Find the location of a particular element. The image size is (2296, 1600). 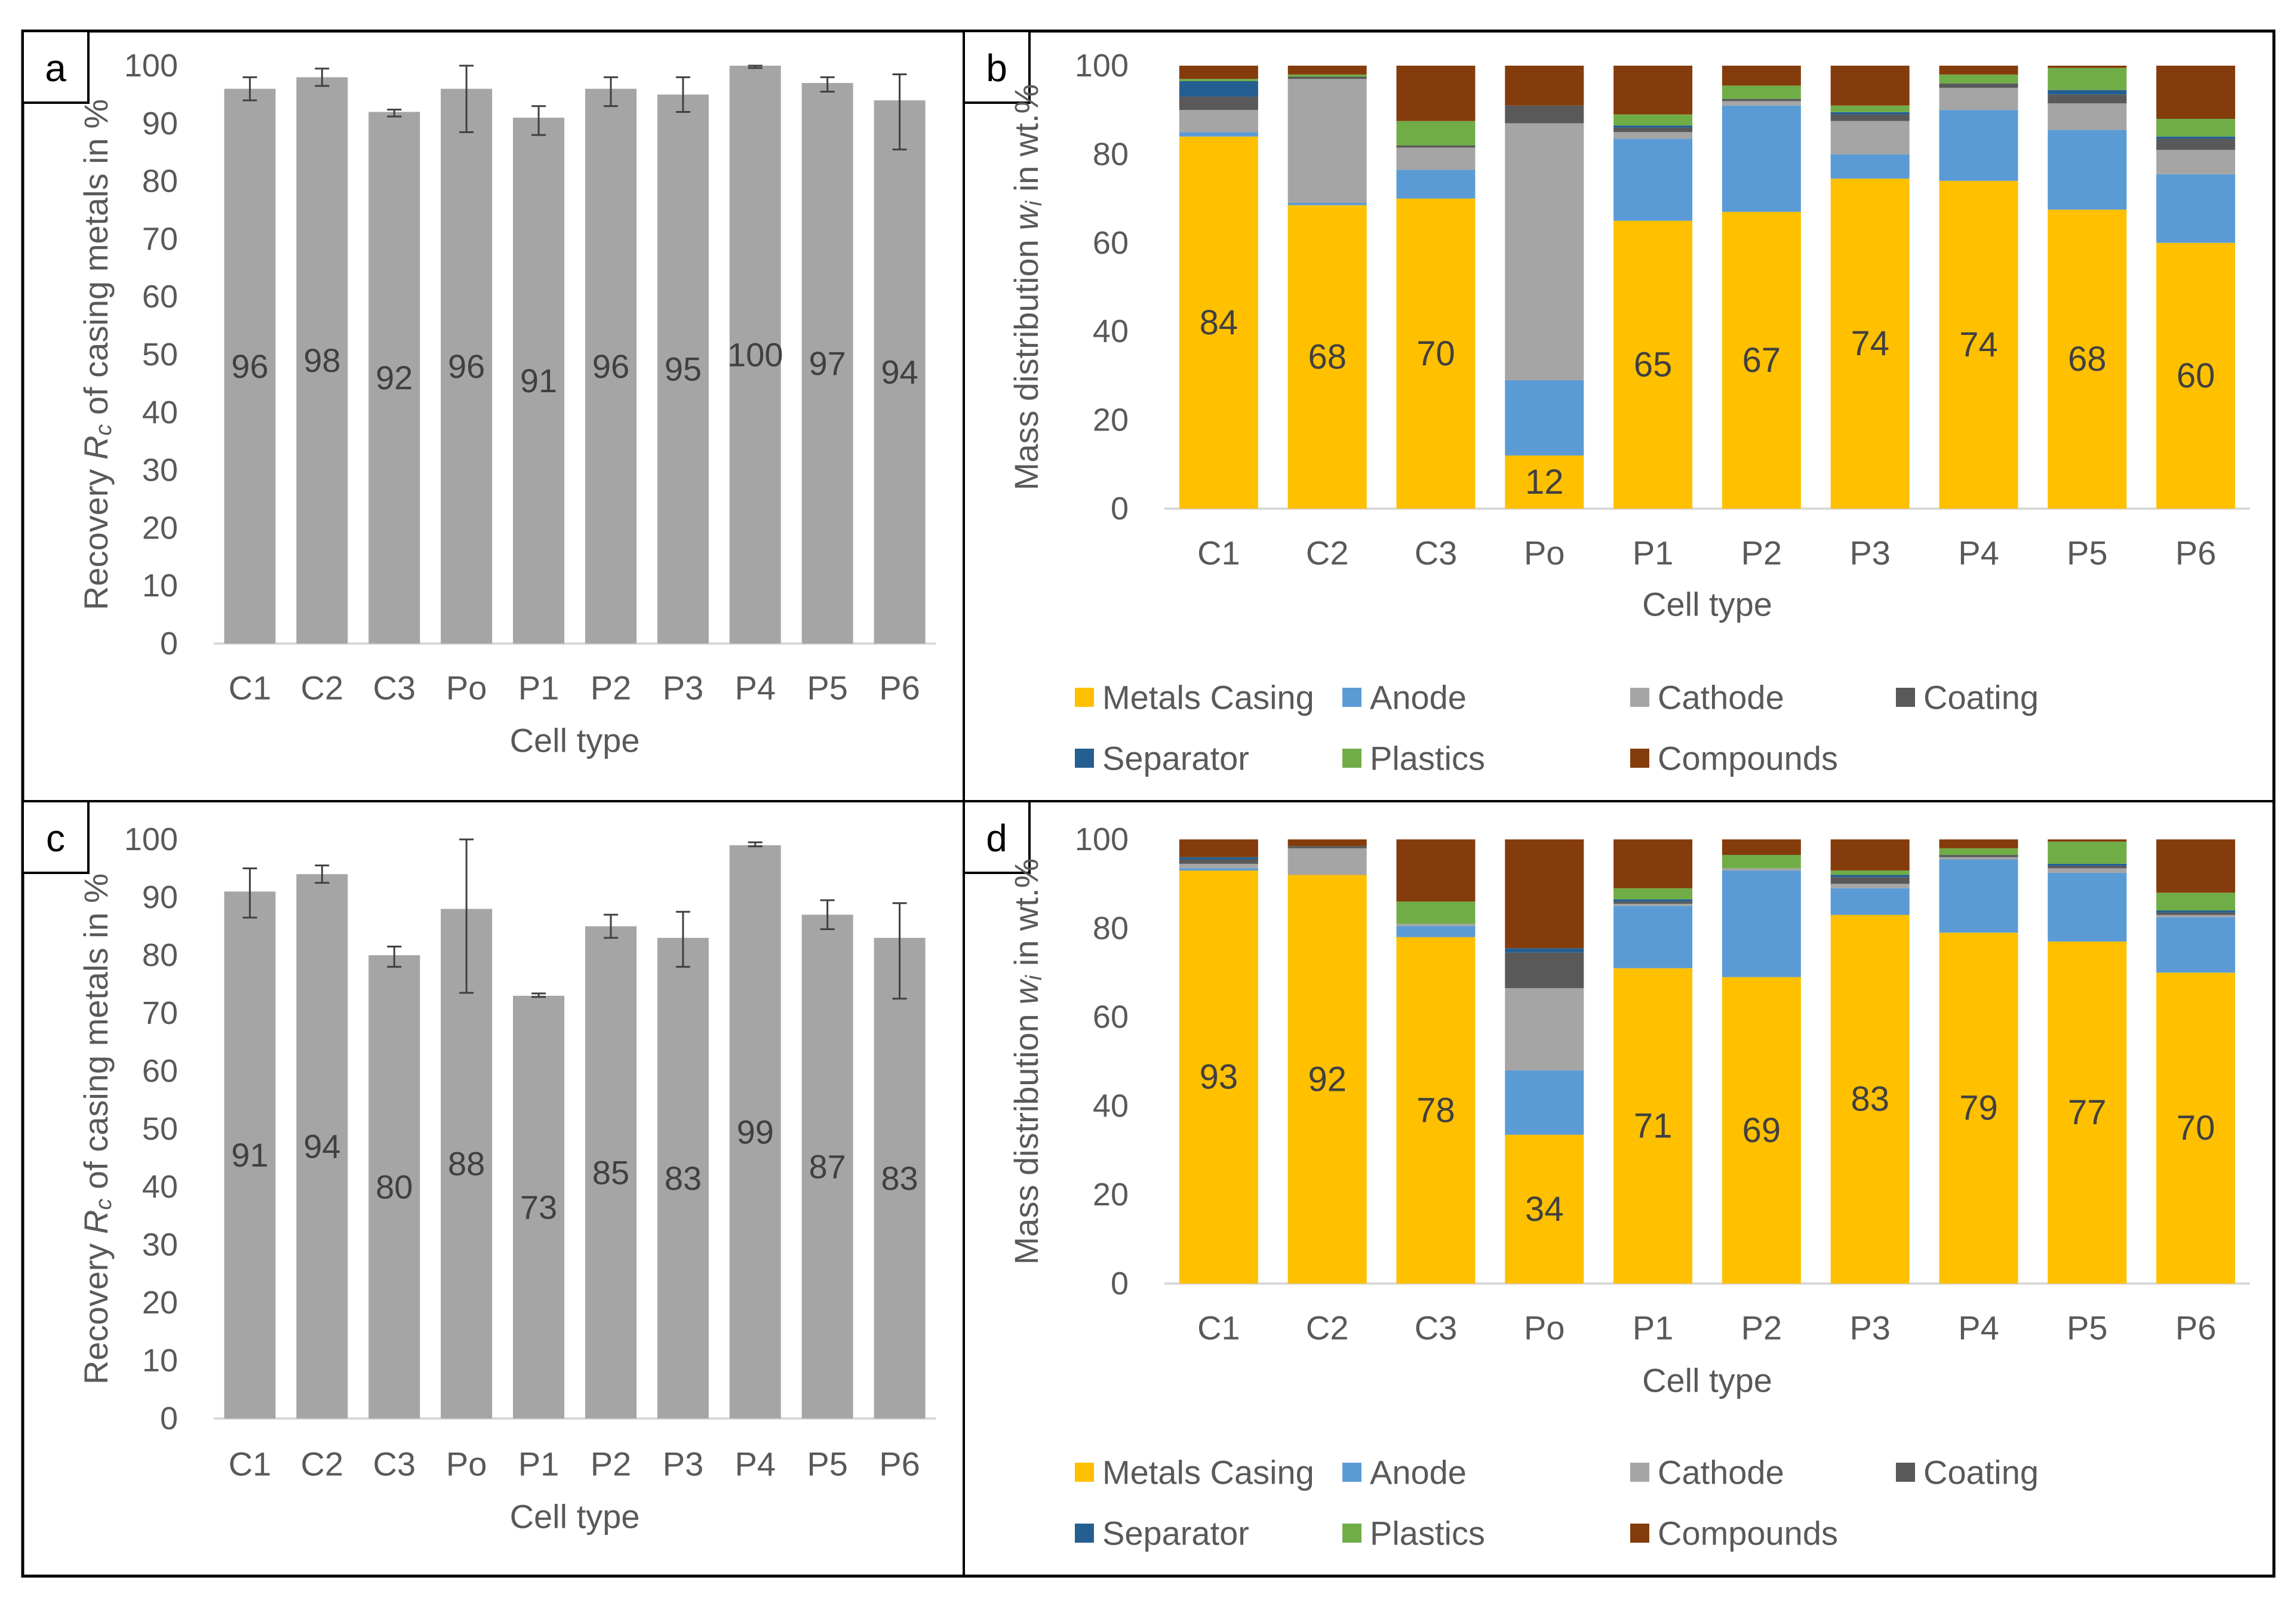

x-tick-label: P3 is located at coordinates (683, 1464).